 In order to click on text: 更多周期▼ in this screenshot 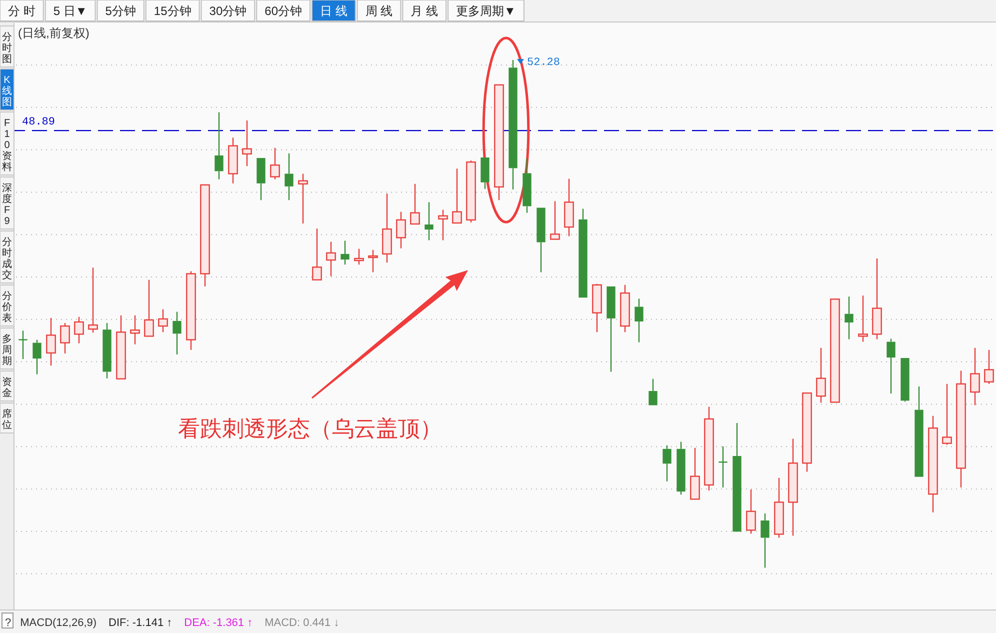, I will do `click(486, 11)`.